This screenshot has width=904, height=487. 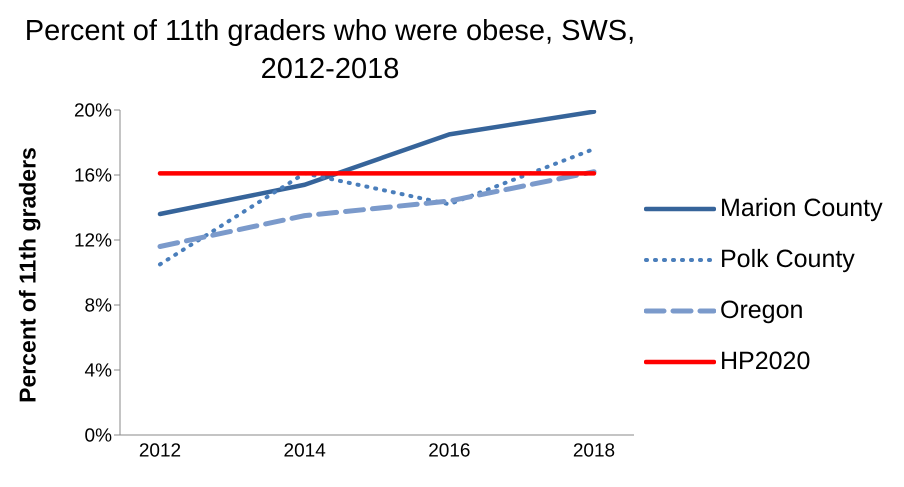 I want to click on y-tick-label: 8%, so click(x=98, y=306).